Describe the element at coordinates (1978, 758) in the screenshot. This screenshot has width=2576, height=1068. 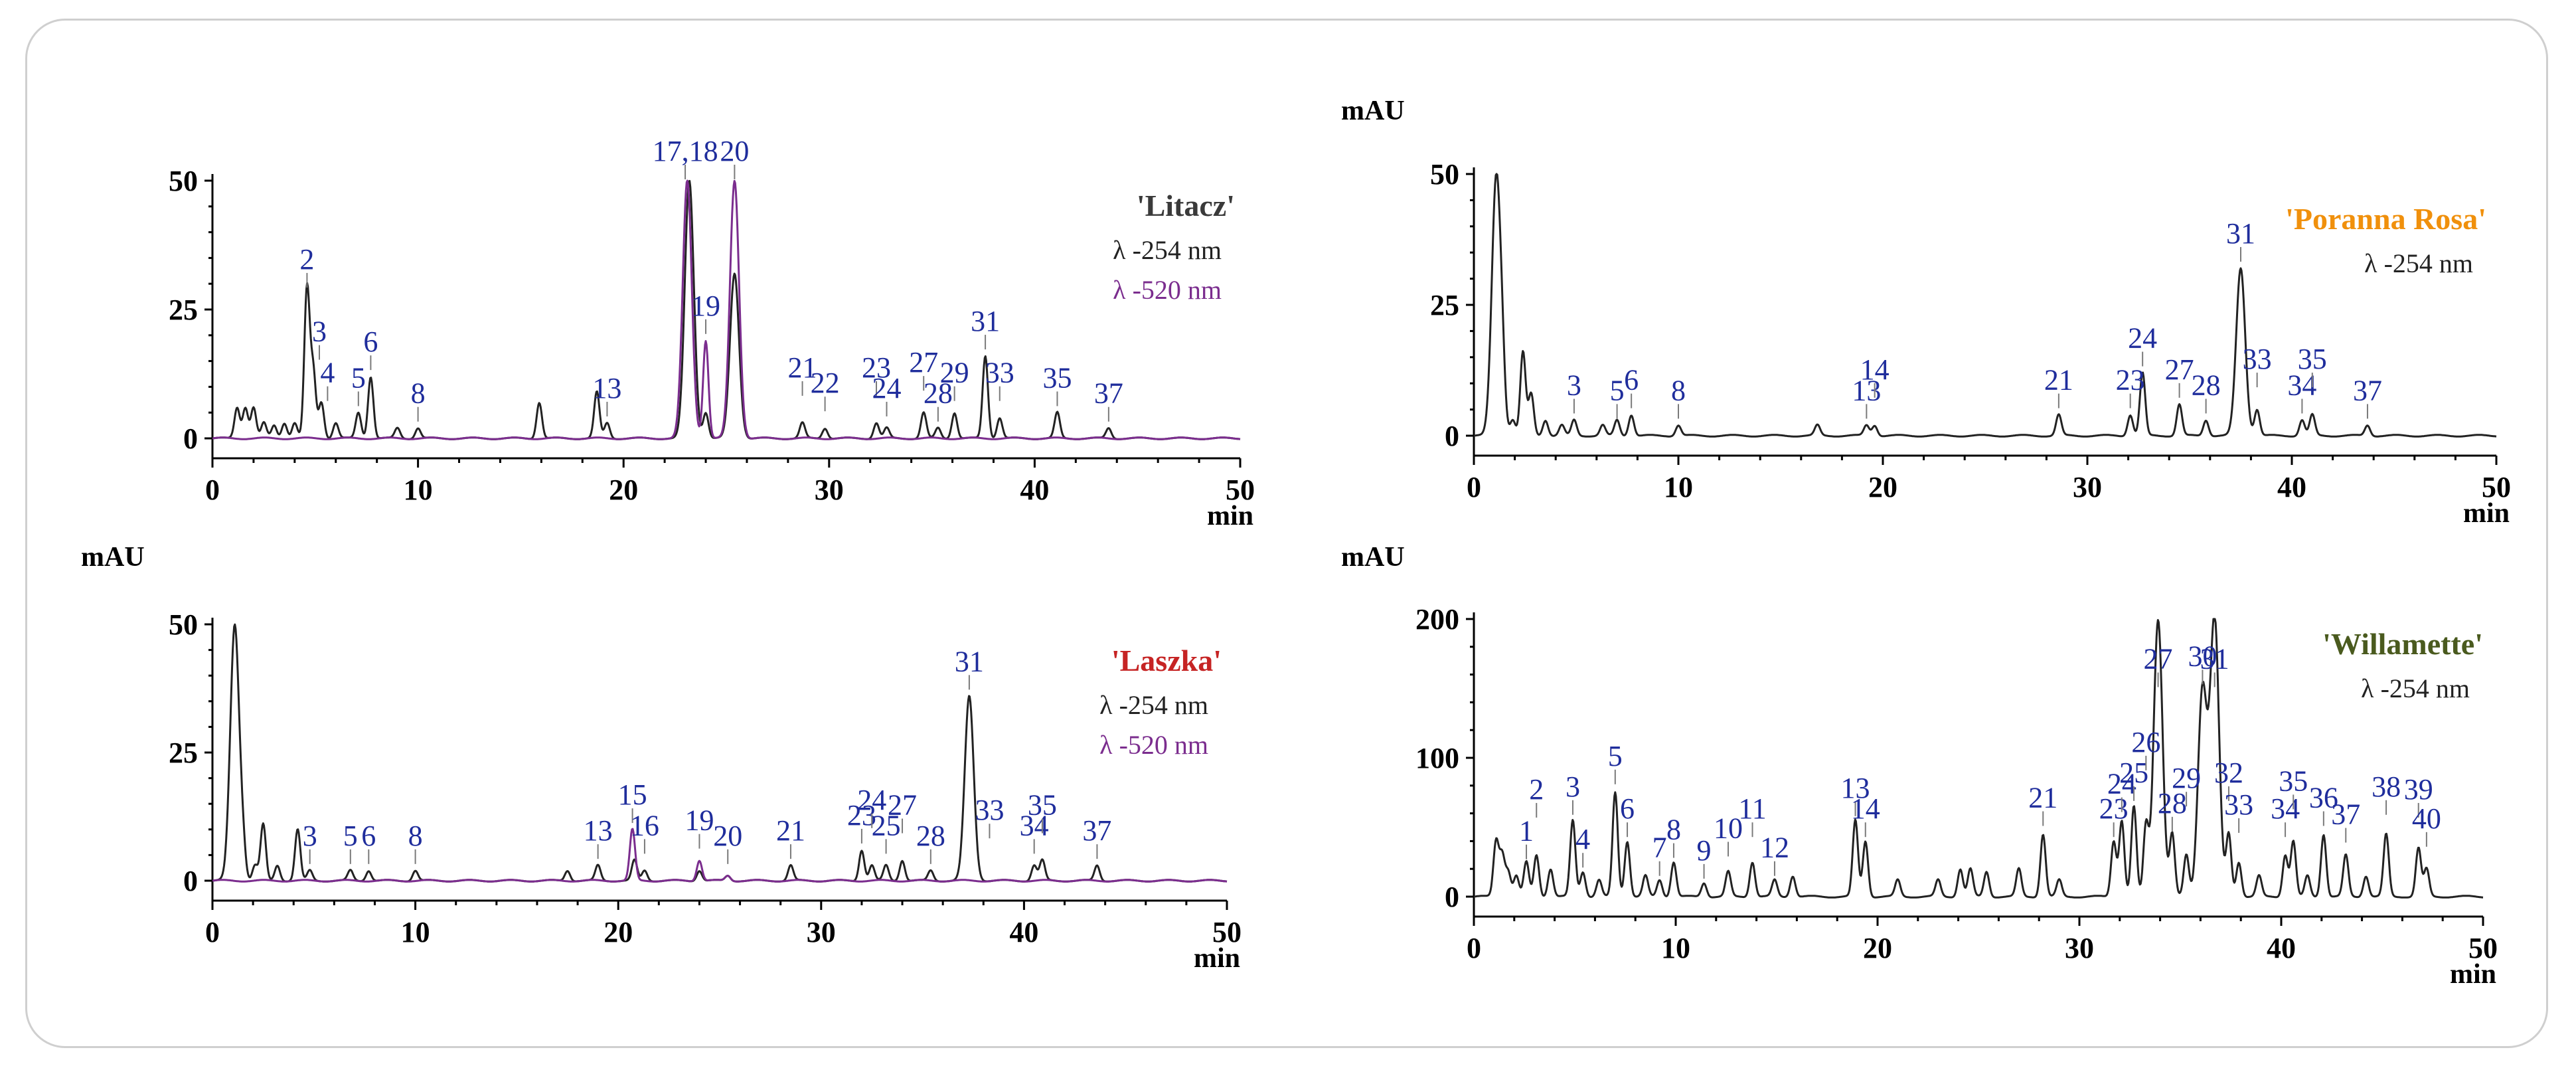
I see `series-trace-primary` at that location.